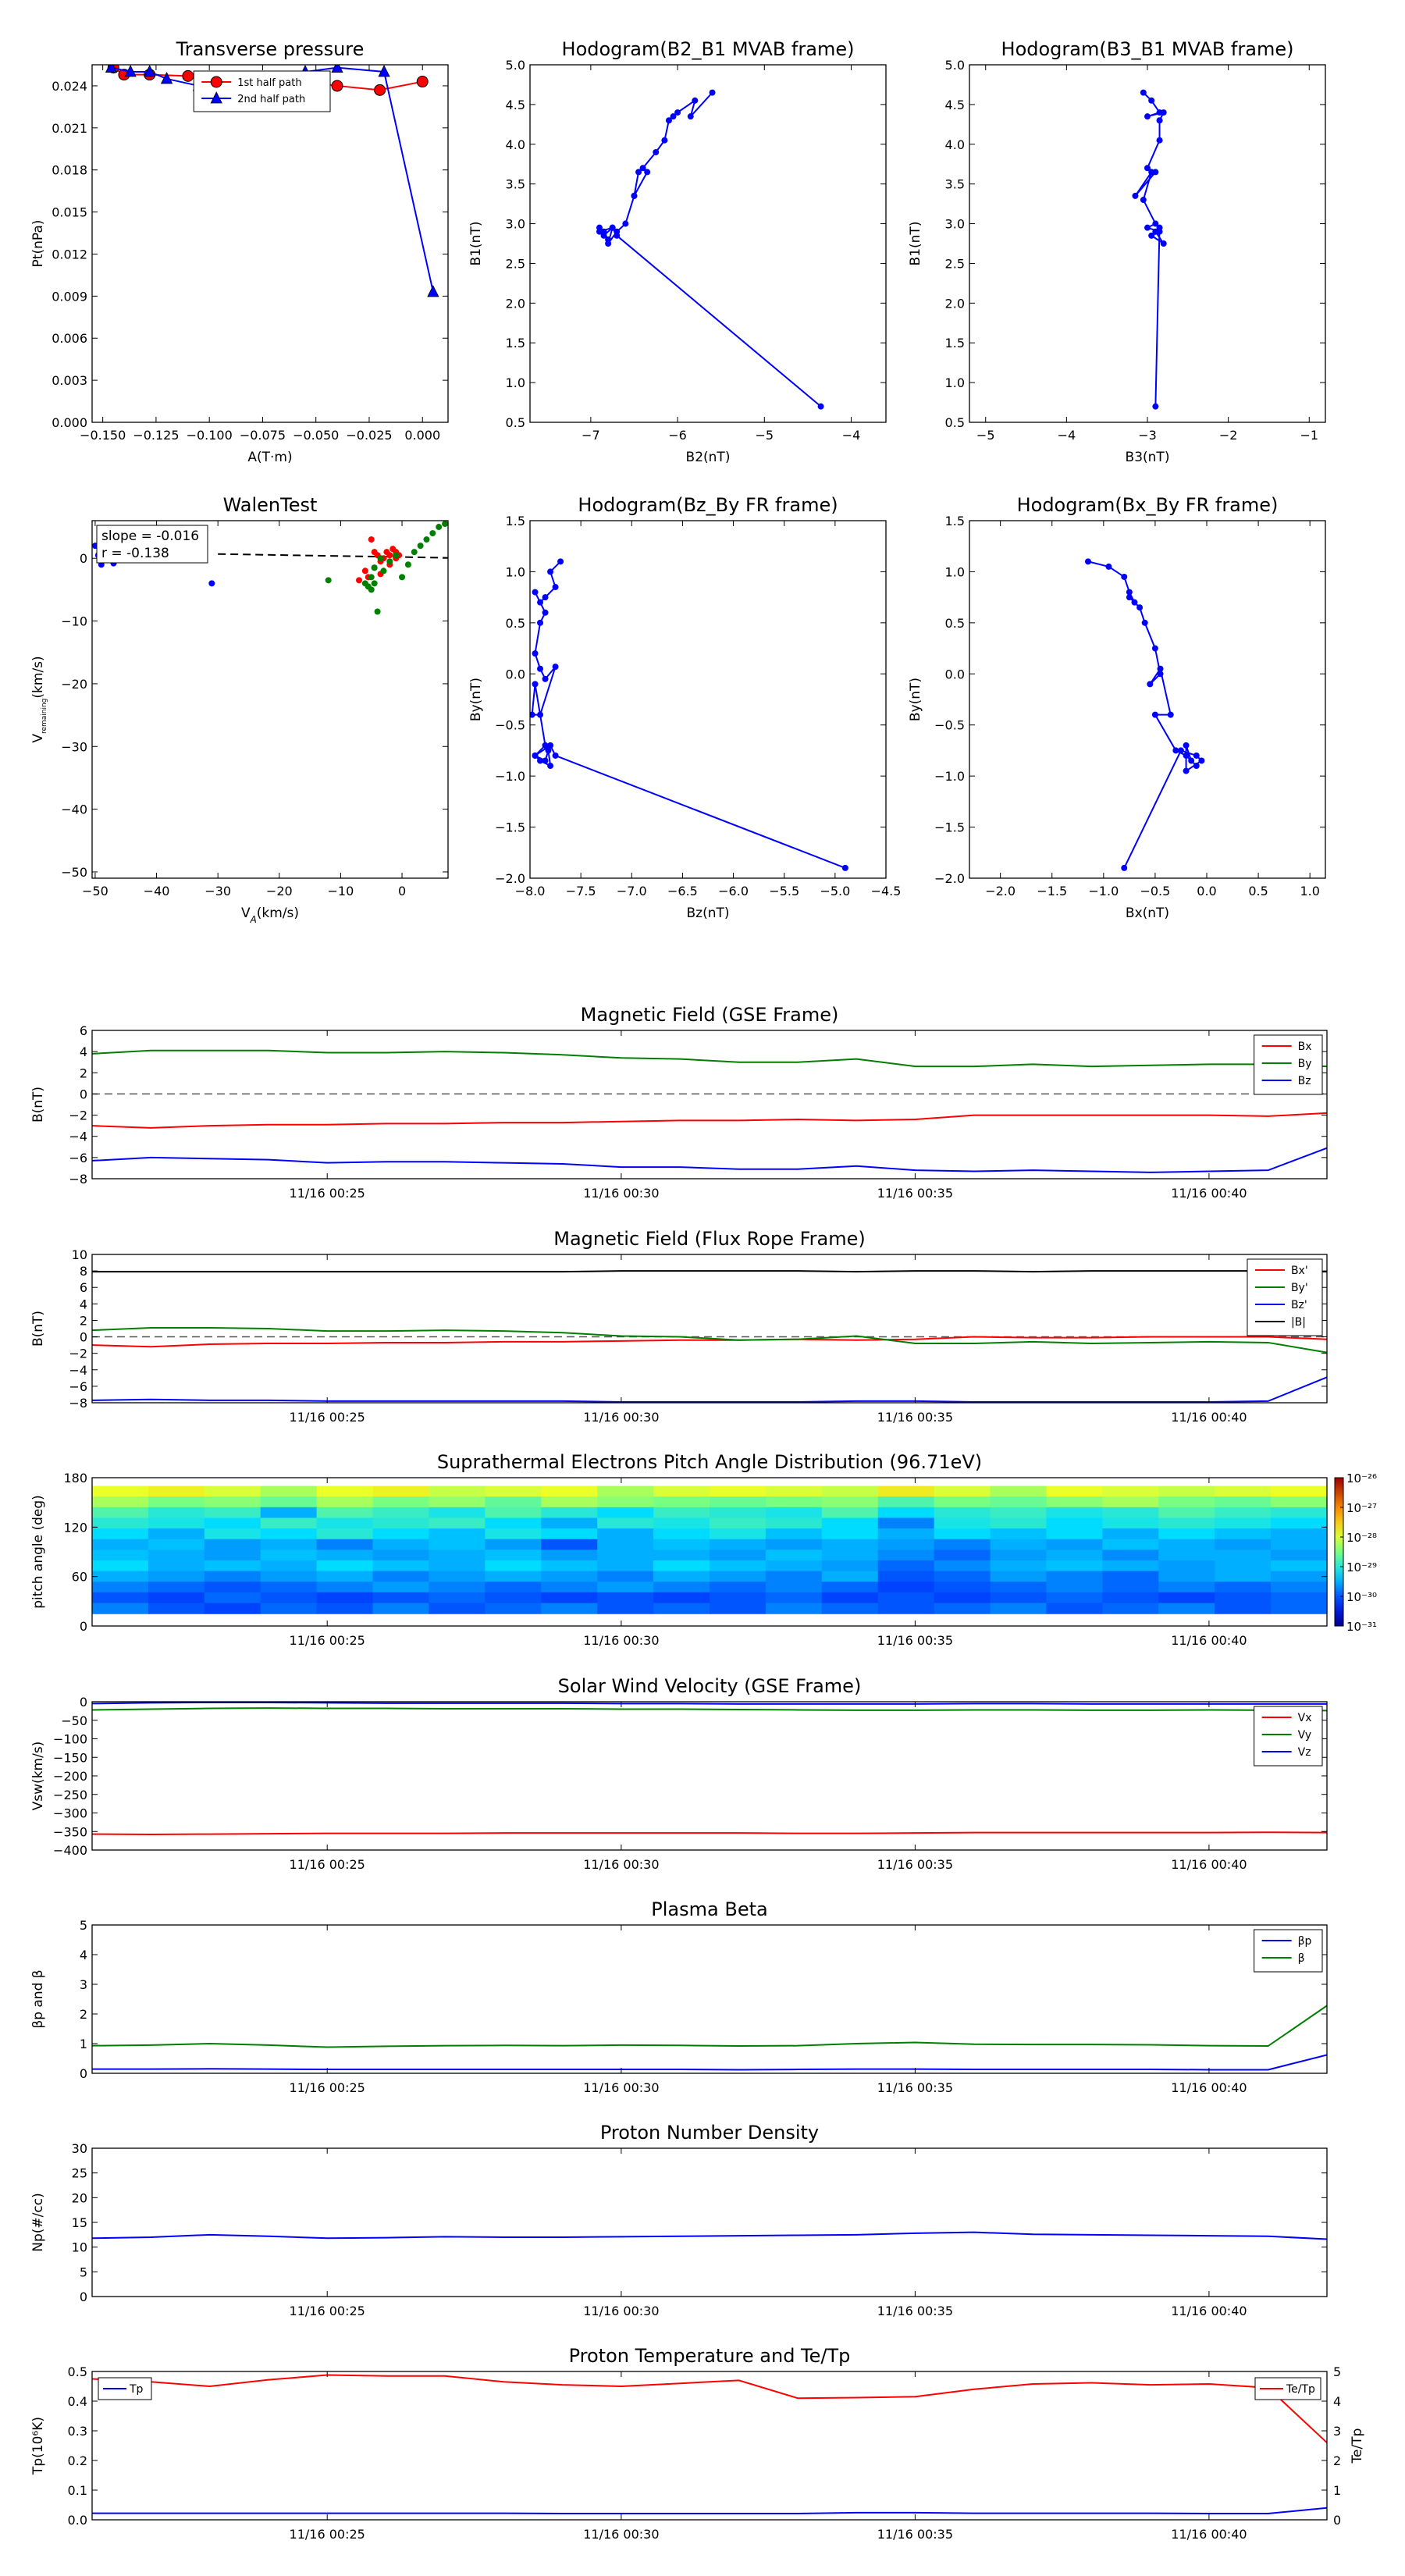 The width and height of the screenshot is (1405, 2576). Describe the element at coordinates (270, 505) in the screenshot. I see `walen-title: WalenTest` at that location.